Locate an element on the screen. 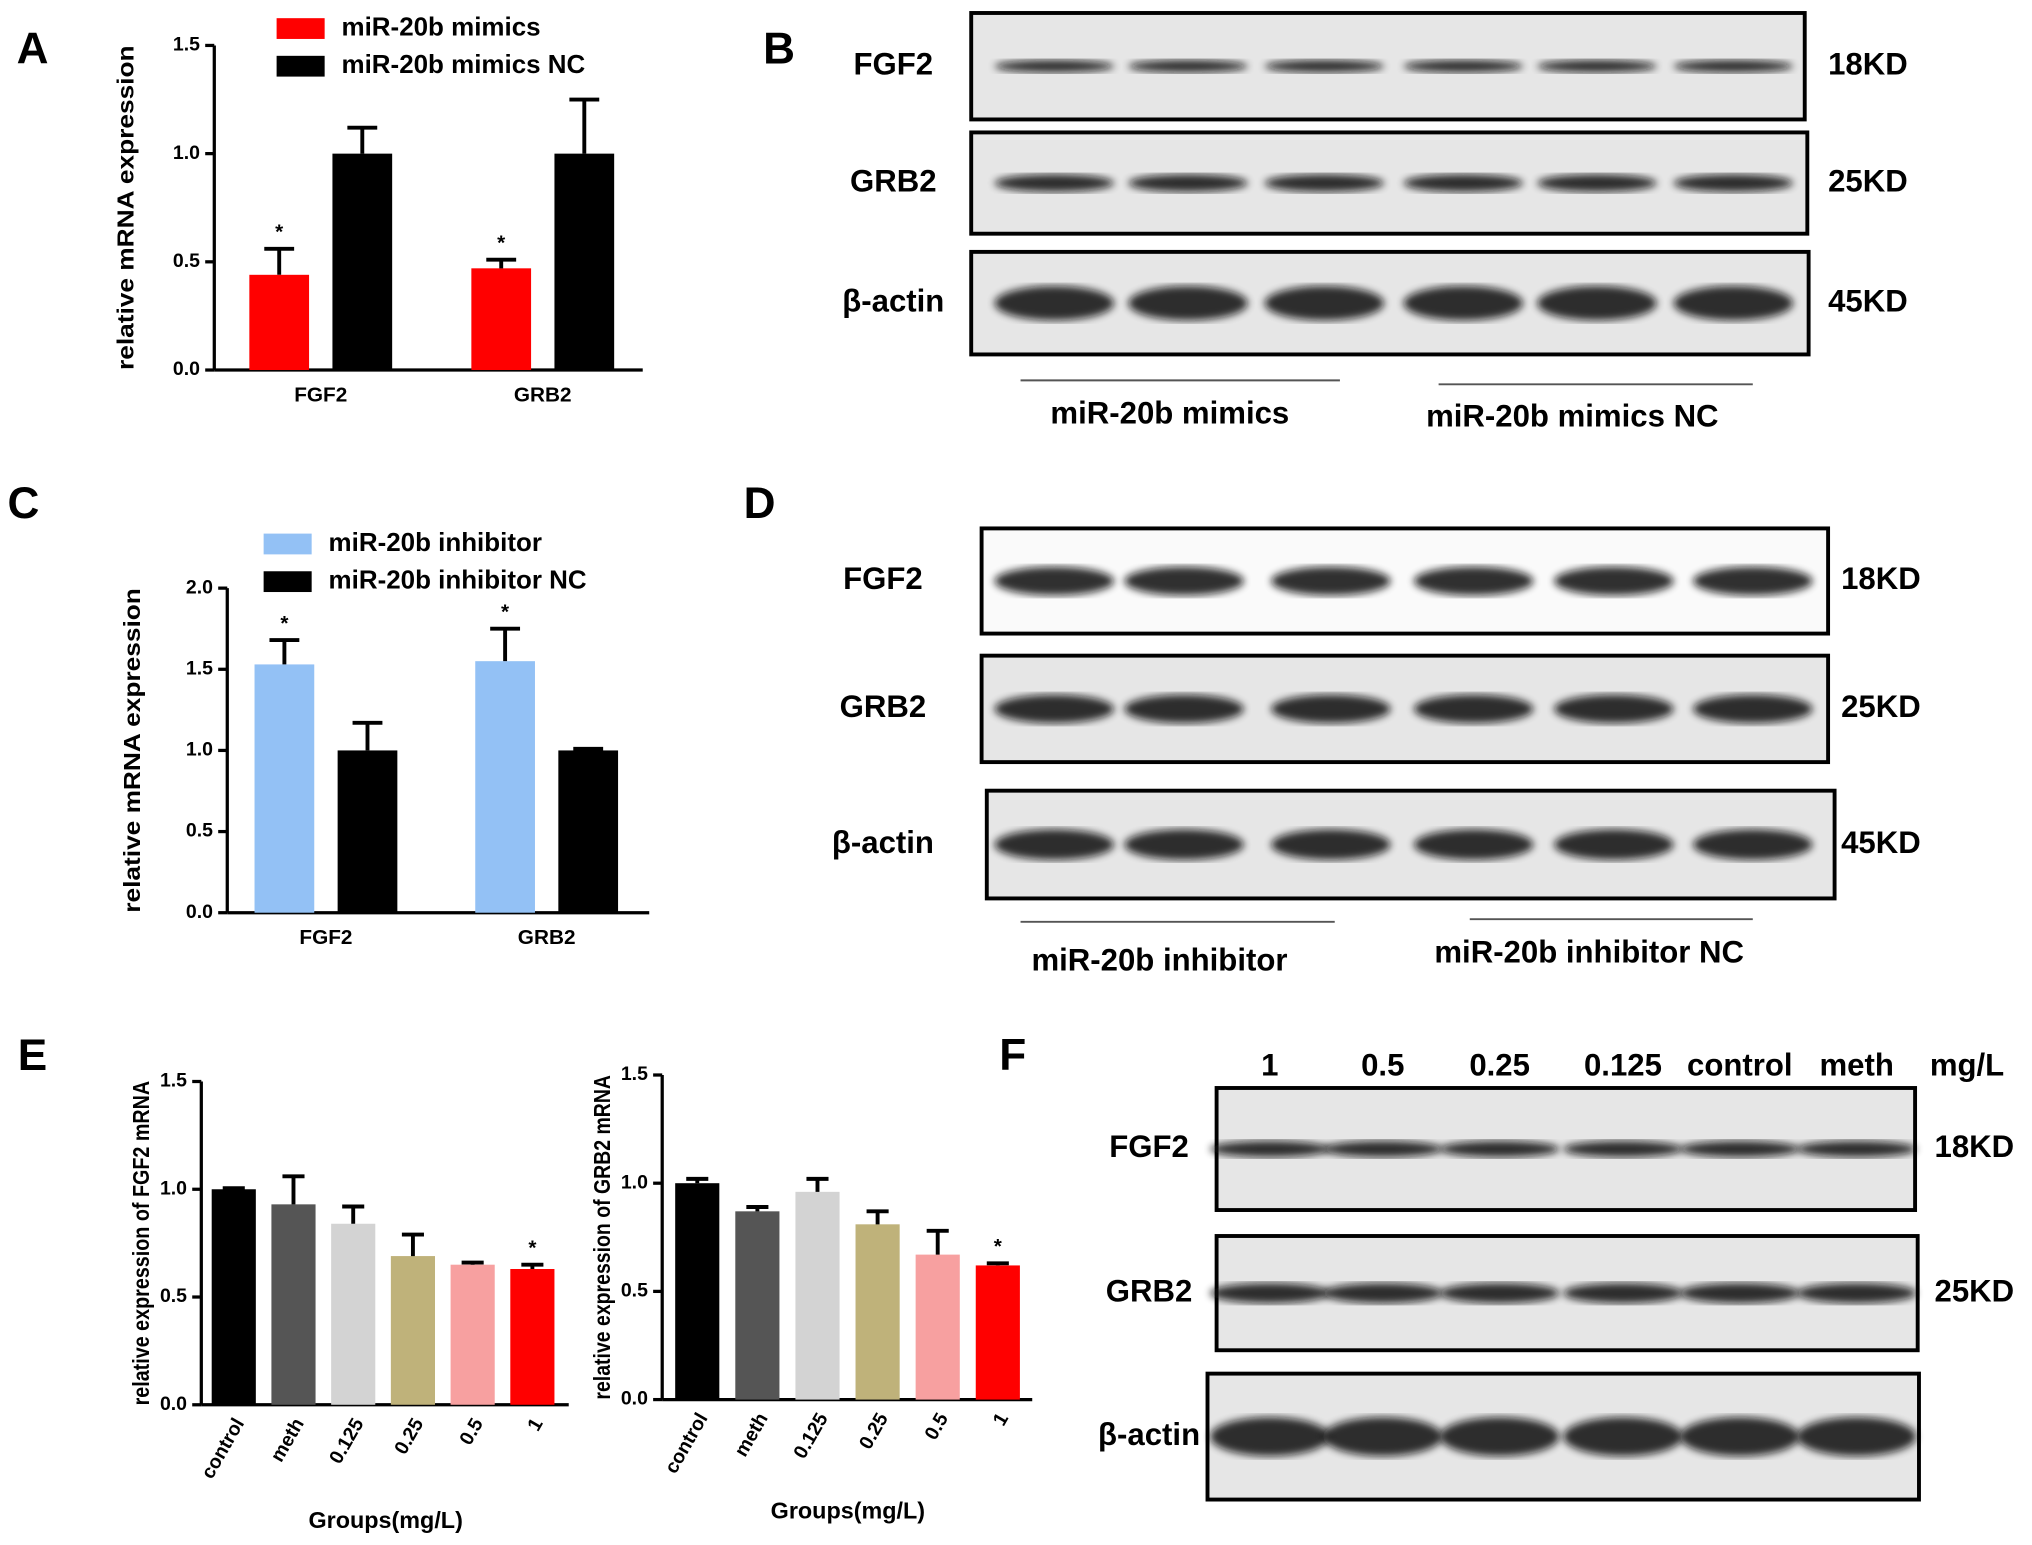 This screenshot has width=2032, height=1545. panel-letter: E is located at coordinates (32, 1055).